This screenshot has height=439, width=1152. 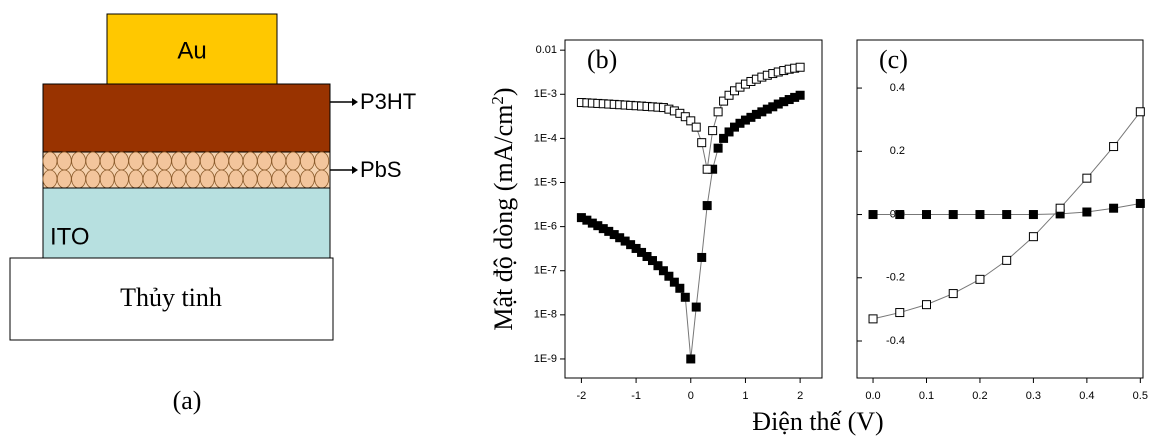 What do you see at coordinates (545, 271) in the screenshot?
I see `y-tick-label: 1E-7` at bounding box center [545, 271].